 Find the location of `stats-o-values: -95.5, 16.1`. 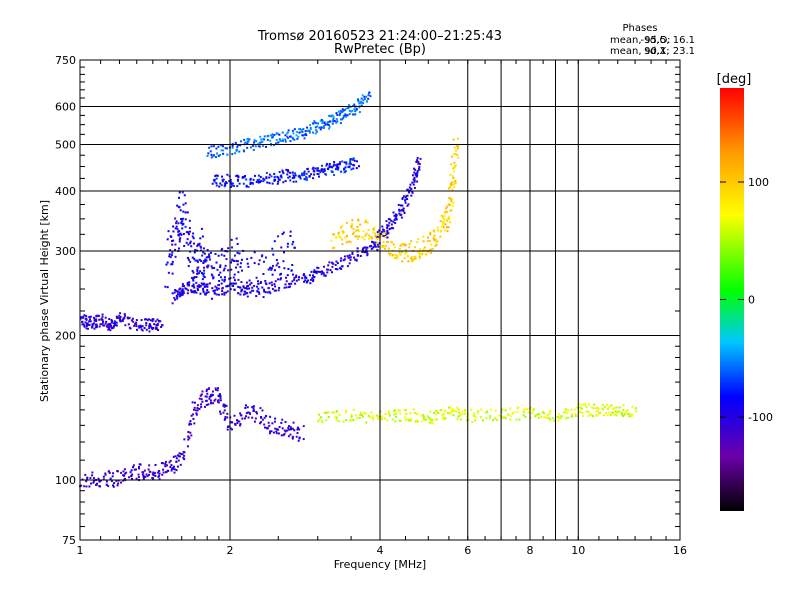

stats-o-values: -95.5, 16.1 is located at coordinates (668, 40).